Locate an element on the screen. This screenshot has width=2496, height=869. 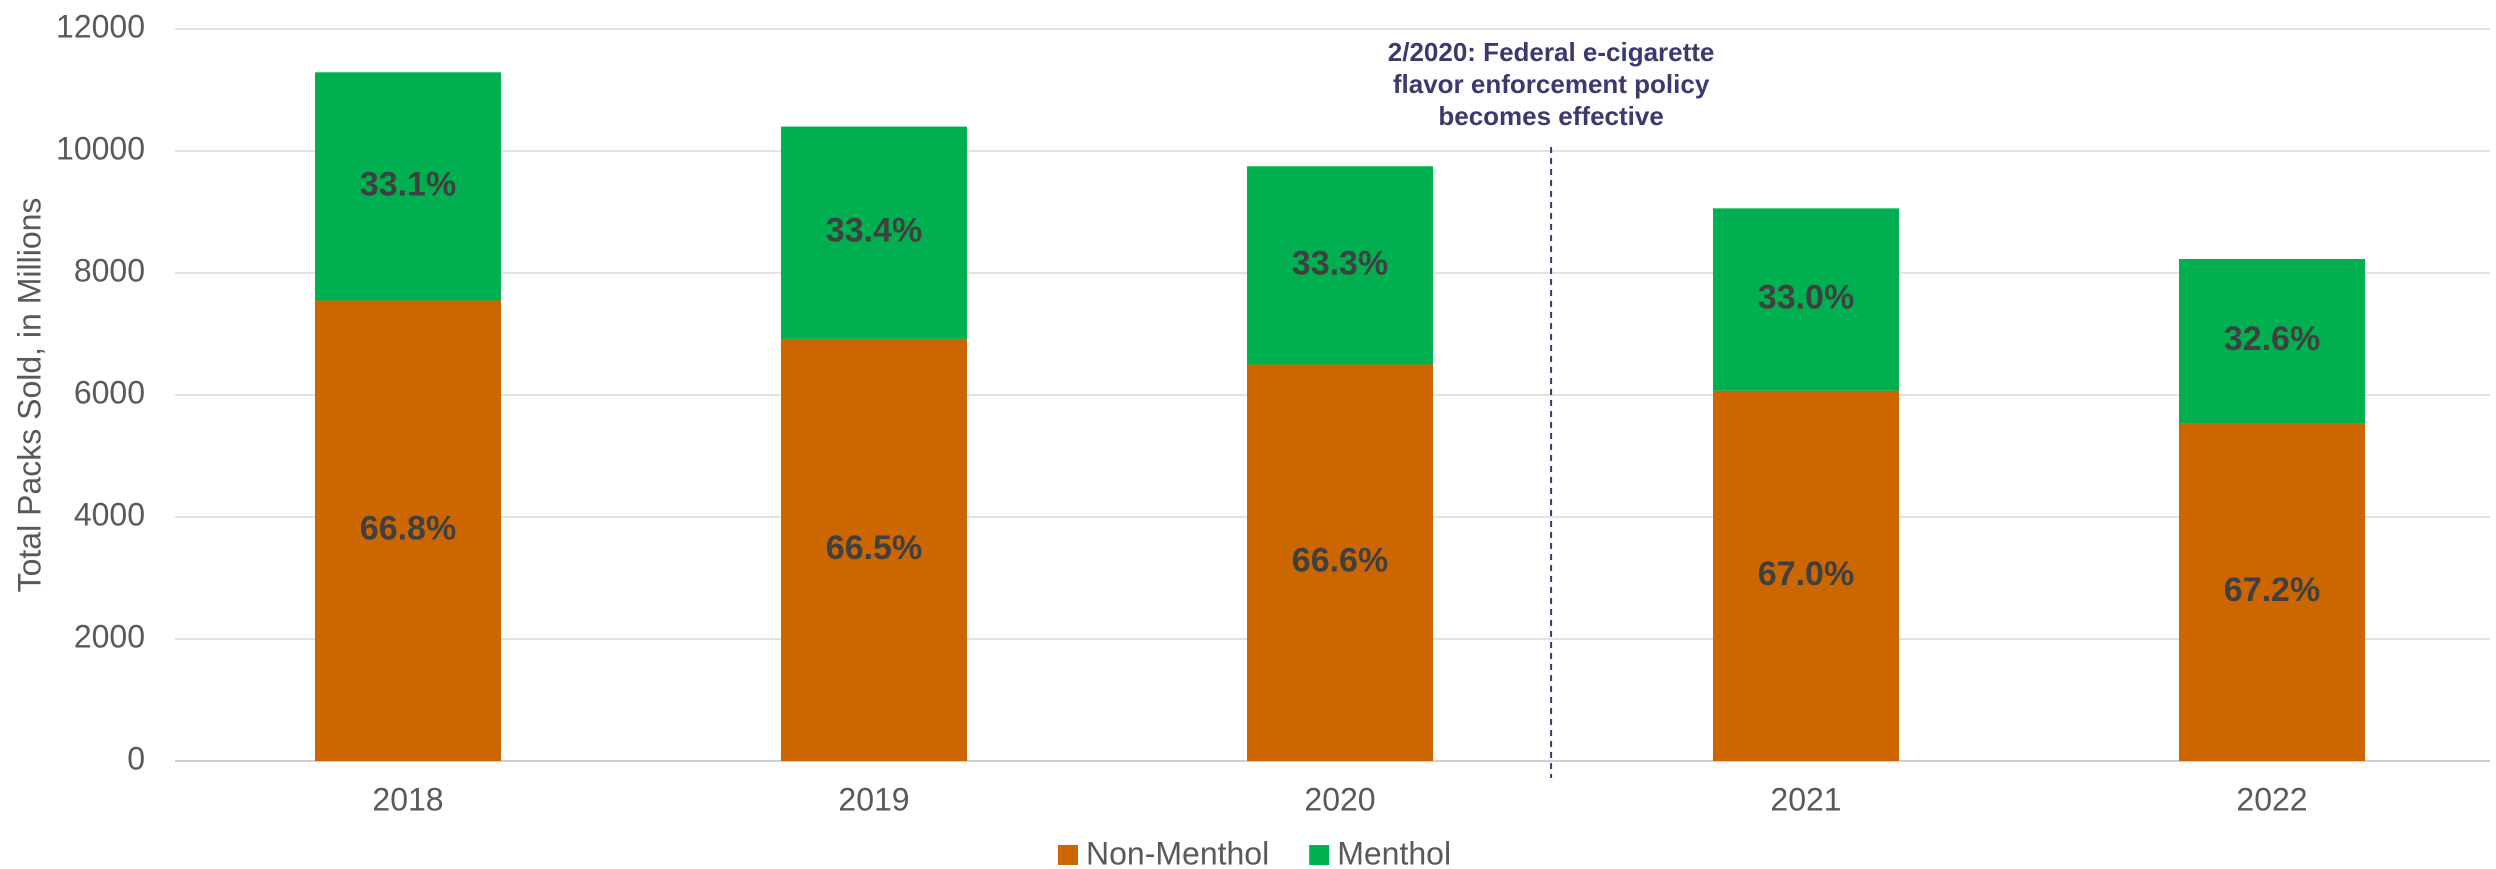
annotation: flavor enforcement policy is located at coordinates (1551, 84).